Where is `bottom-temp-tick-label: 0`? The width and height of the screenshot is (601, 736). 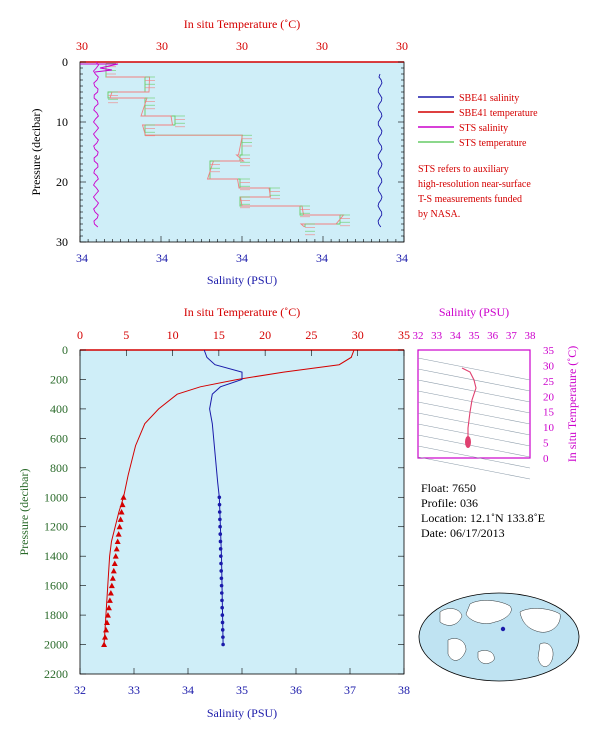 bottom-temp-tick-label: 0 is located at coordinates (80, 335).